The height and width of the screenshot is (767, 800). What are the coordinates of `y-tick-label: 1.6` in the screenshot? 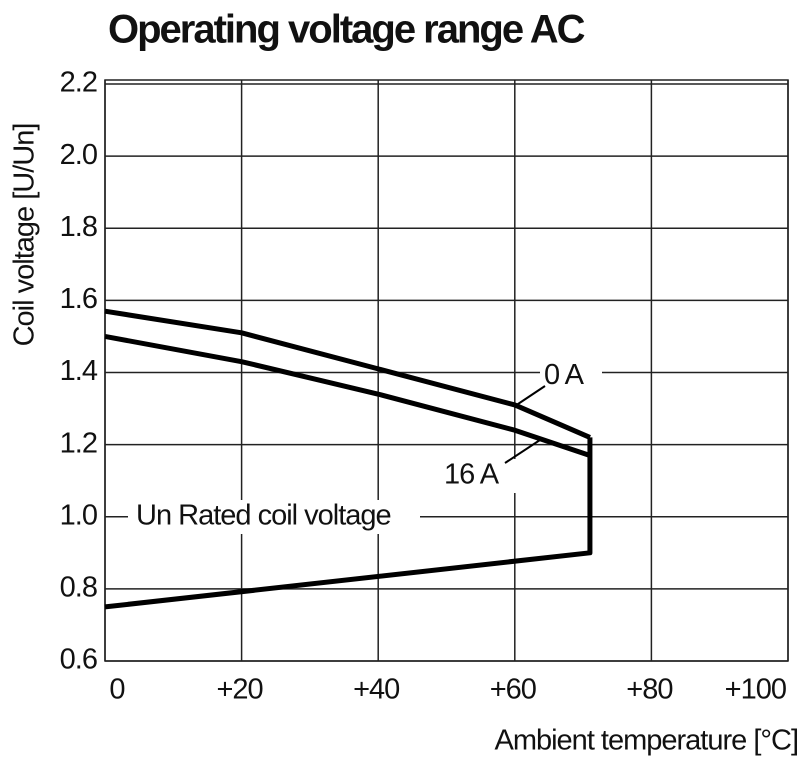 It's located at (78, 299).